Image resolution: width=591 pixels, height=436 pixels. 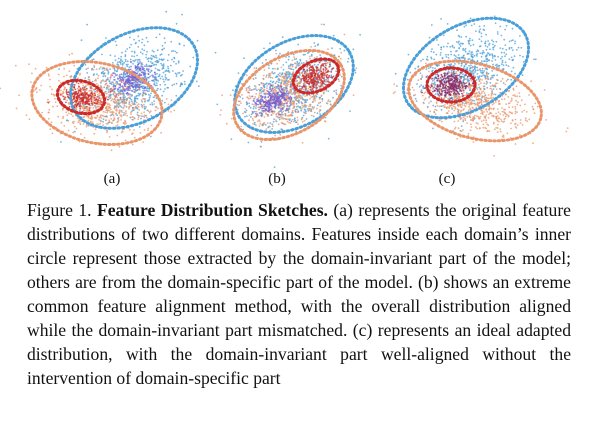 What do you see at coordinates (212, 210) in the screenshot?
I see `caption-title: Feature Distribution Sketches.` at bounding box center [212, 210].